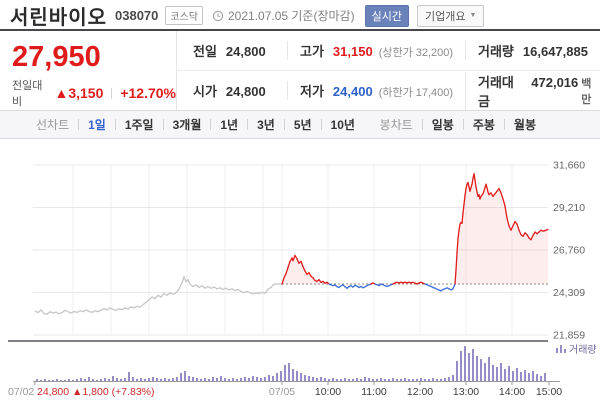 The image size is (600, 414). I want to click on tab-3month: 3개월, so click(187, 125).